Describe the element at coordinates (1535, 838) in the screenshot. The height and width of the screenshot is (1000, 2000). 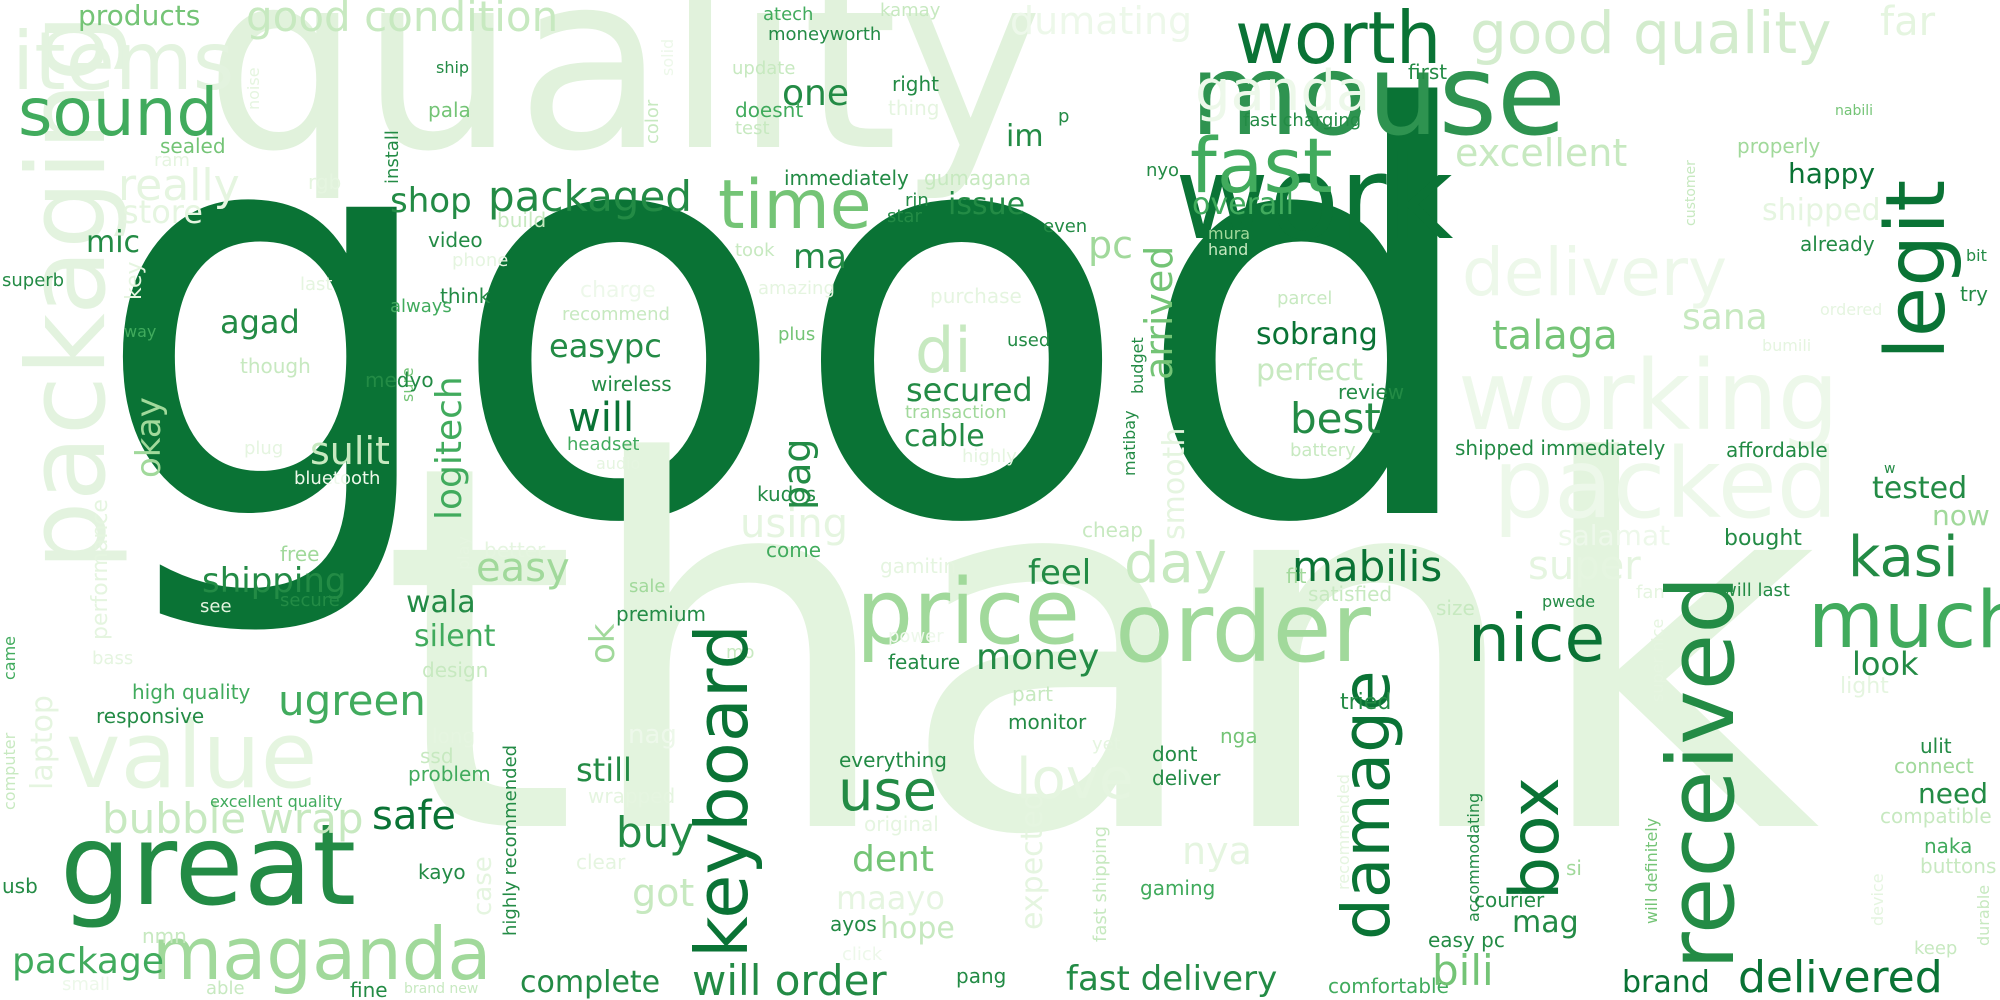
I see `word-box: box` at that location.